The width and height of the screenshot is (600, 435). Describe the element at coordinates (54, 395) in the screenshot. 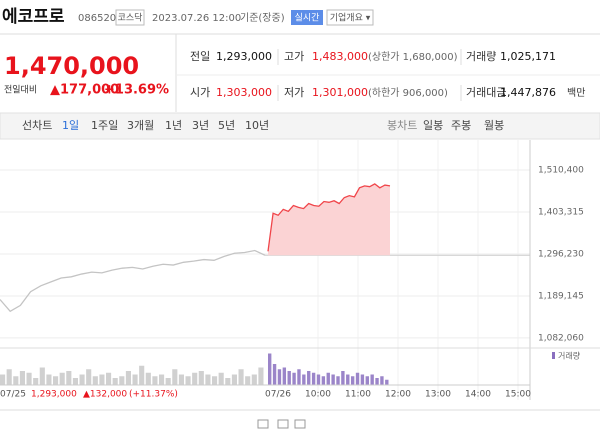

I see `summary: 1,293,000` at that location.